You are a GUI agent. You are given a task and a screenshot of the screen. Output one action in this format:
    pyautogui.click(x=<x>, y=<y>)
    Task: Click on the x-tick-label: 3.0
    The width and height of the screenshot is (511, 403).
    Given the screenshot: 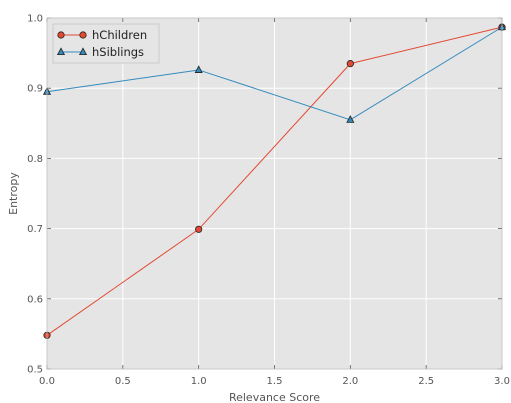 What is the action you would take?
    pyautogui.click(x=502, y=381)
    